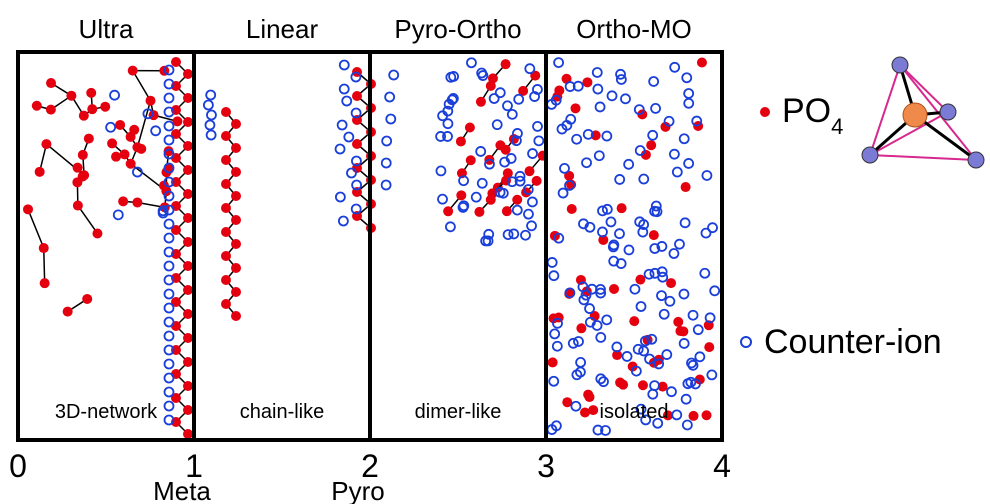 The width and height of the screenshot is (990, 504). I want to click on tick-label: 4, so click(722, 466).